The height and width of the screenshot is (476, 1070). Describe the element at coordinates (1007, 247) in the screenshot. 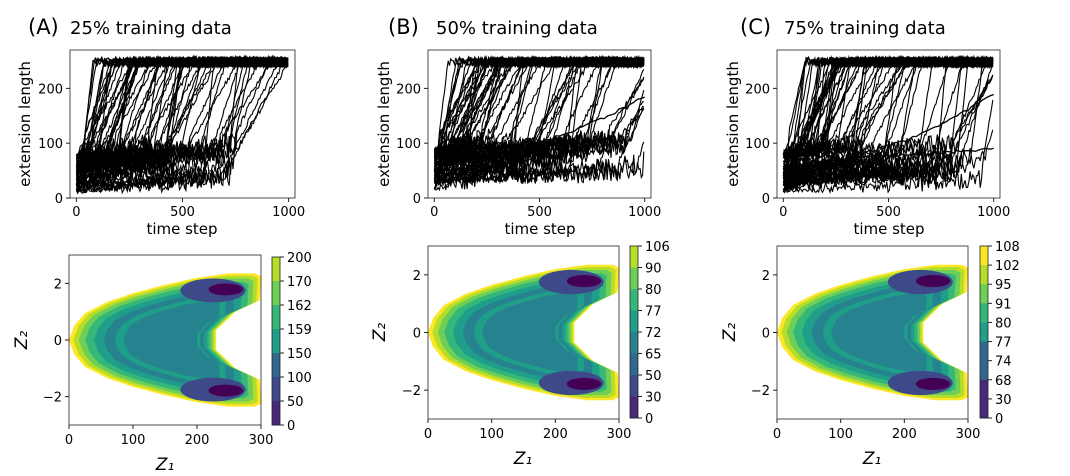

I see `colorbar-tick-label: 108` at that location.